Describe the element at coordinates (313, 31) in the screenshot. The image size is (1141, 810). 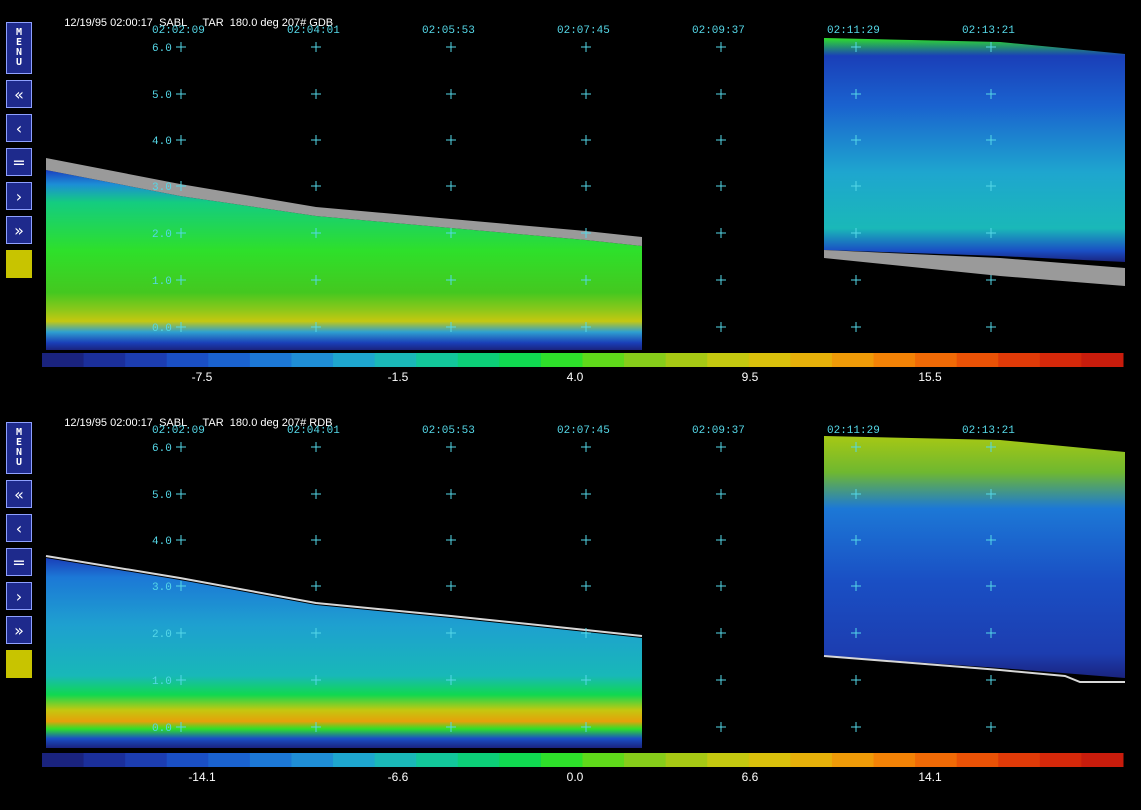
I see `time-label: 02:04:01` at that location.